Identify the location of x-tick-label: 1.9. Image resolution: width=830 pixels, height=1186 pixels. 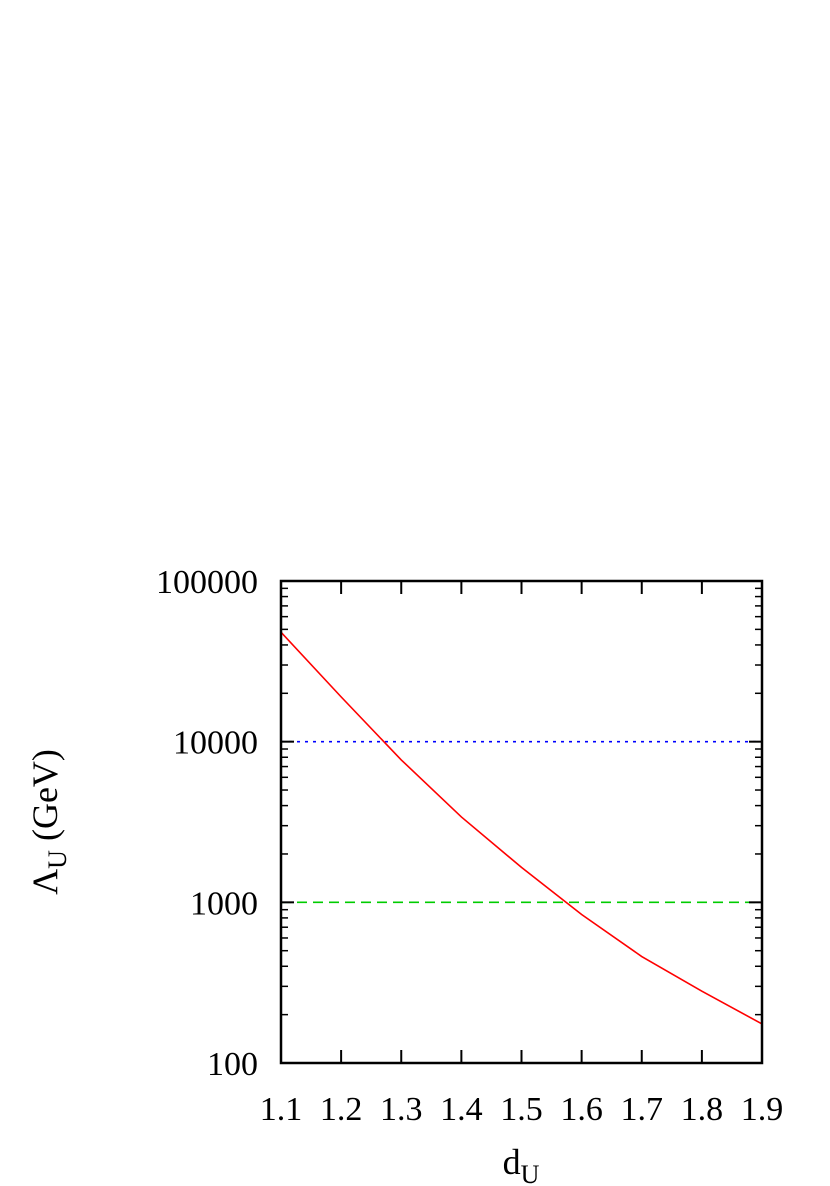
(762, 1109).